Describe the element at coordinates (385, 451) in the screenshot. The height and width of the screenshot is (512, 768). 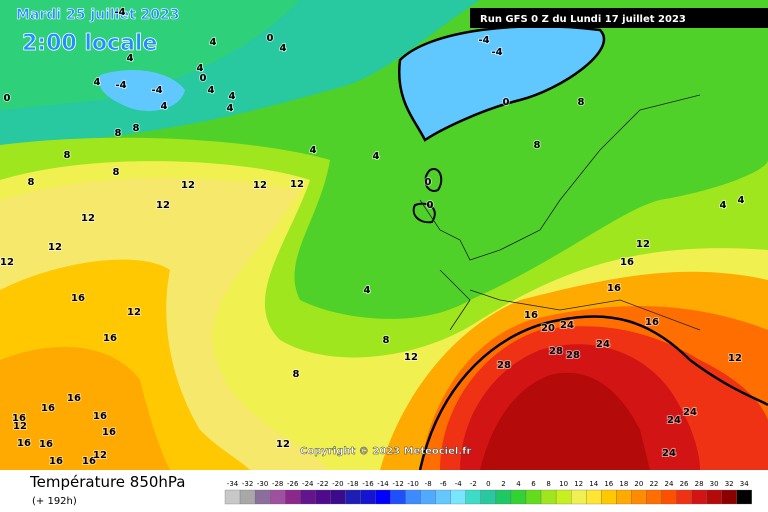
I see `copyright: Copyright © 2023 Meteociel.fr` at that location.